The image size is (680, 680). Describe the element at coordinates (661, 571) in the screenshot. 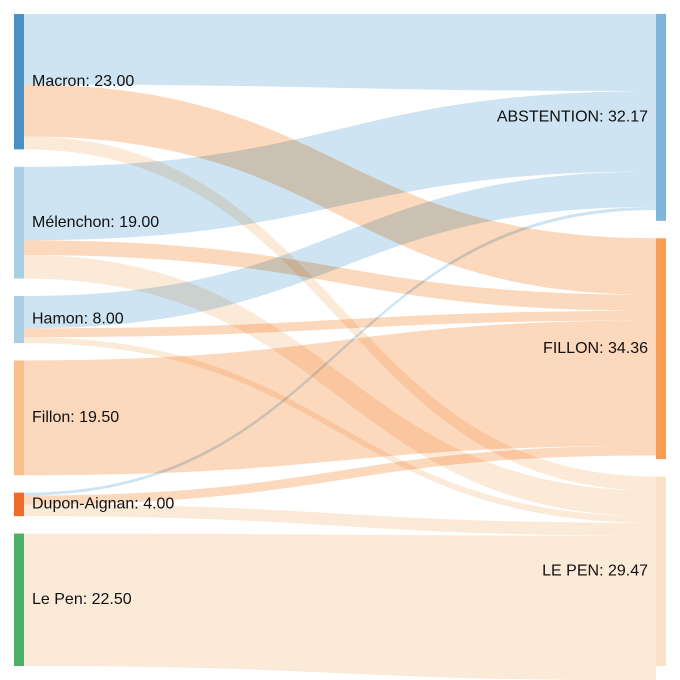

I see `node-bar-lepen2` at that location.